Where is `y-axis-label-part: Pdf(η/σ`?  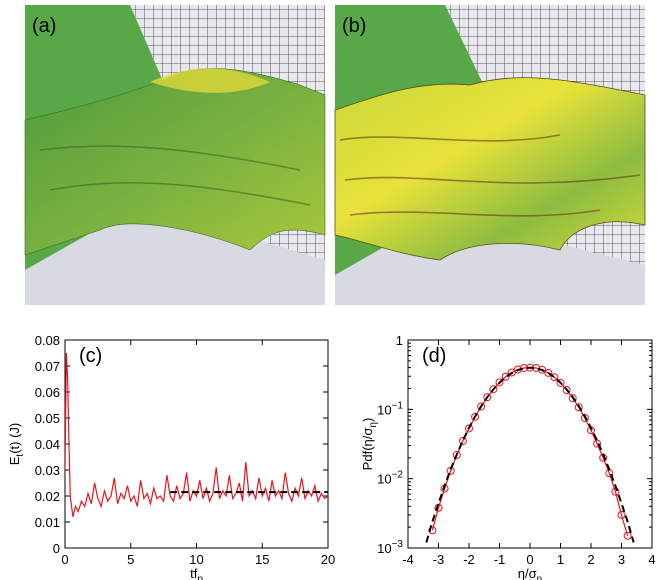
y-axis-label-part: Pdf(η/σ is located at coordinates (367, 449).